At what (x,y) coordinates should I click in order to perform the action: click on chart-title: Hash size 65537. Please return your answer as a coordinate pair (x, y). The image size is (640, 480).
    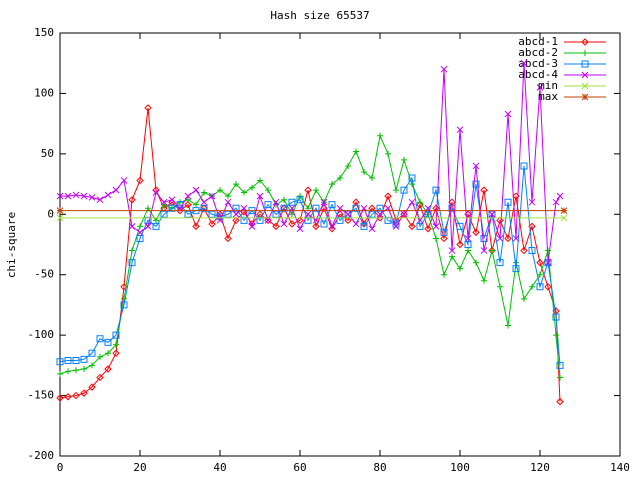
    Looking at the image, I should click on (319, 15).